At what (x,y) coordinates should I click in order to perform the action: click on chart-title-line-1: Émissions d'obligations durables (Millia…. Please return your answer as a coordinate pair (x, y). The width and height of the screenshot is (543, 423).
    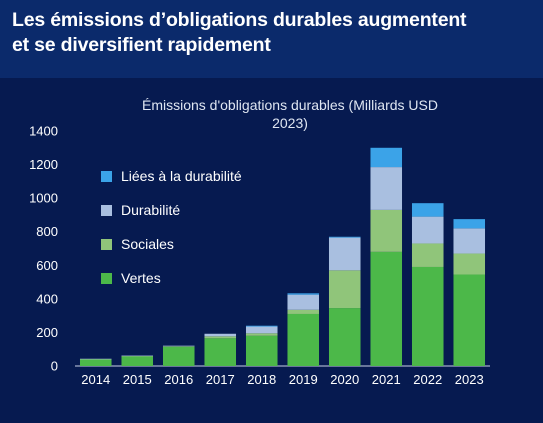
    Looking at the image, I should click on (289, 105).